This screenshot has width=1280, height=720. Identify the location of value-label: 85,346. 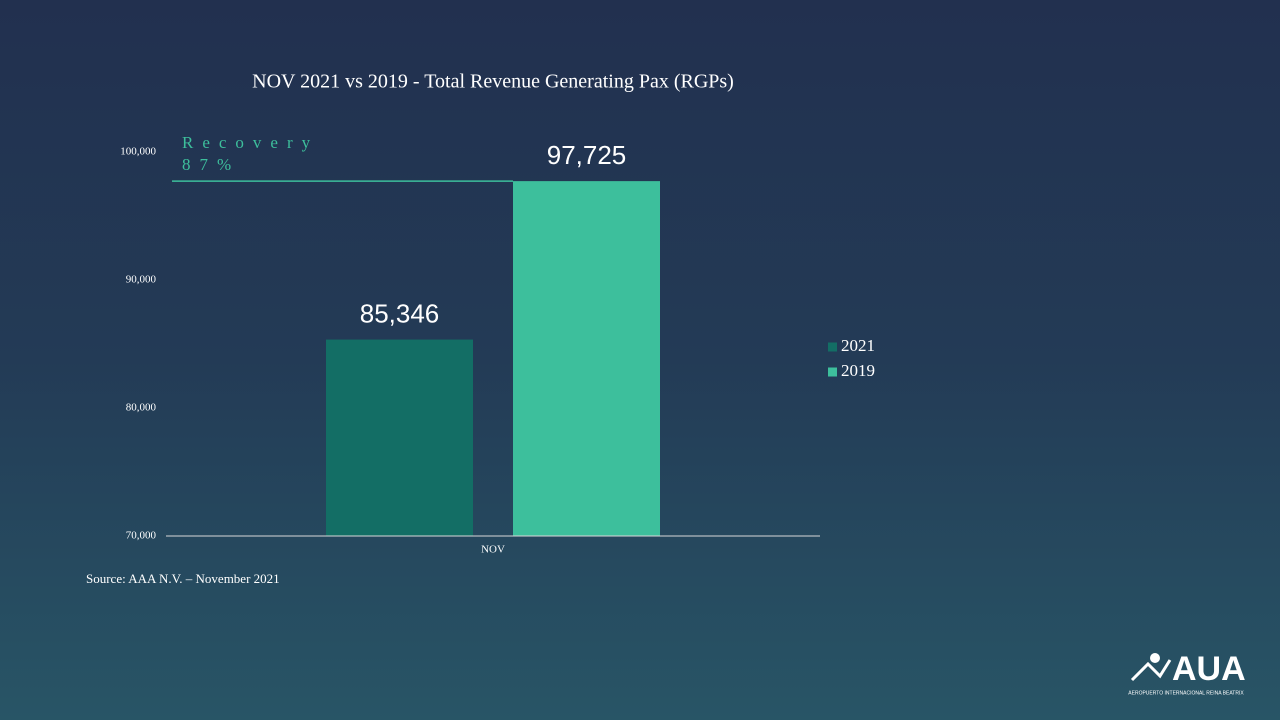
(400, 313).